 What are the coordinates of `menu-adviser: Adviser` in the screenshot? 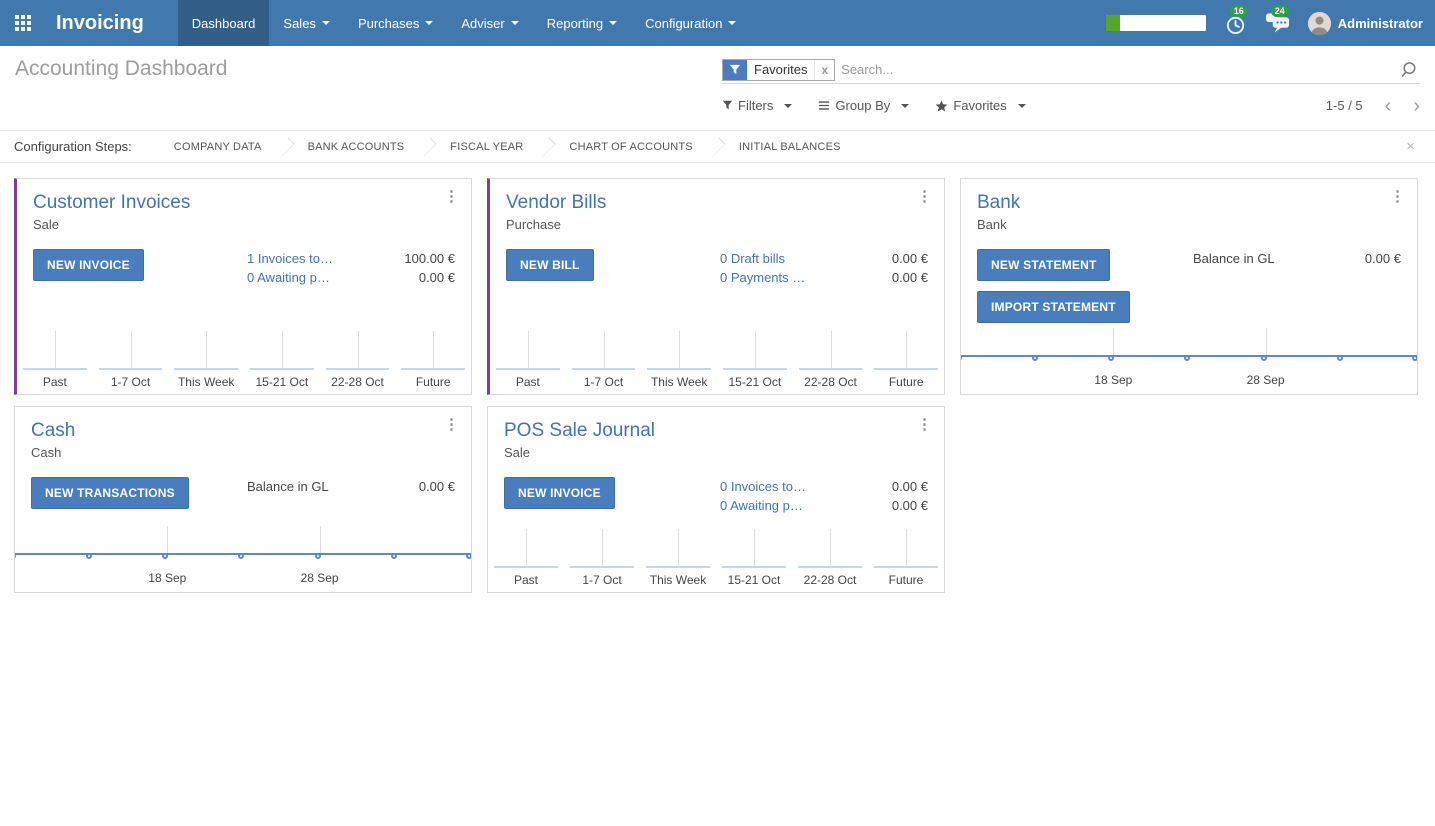 It's located at (489, 23).